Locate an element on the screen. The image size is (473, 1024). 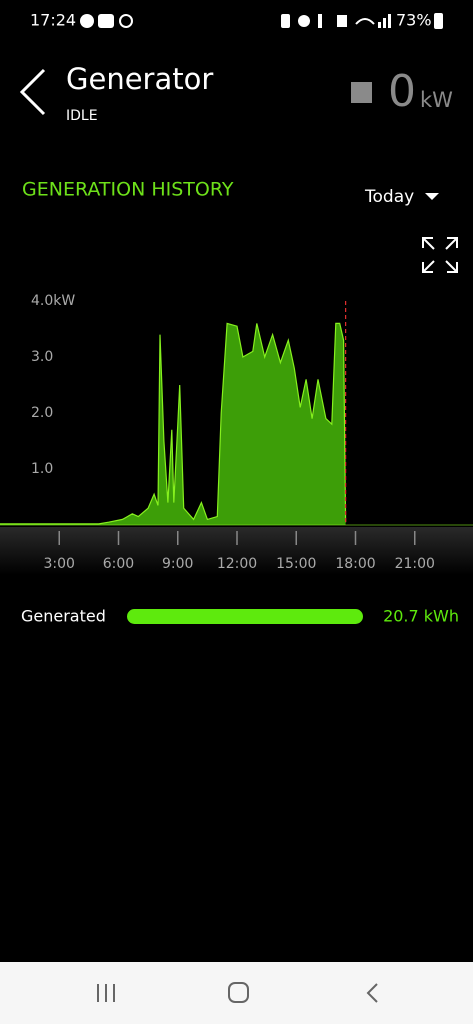
y-tick-label: 2.0 is located at coordinates (42, 413).